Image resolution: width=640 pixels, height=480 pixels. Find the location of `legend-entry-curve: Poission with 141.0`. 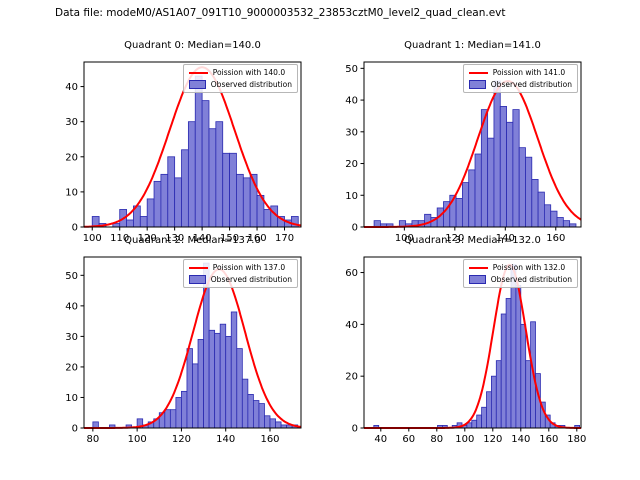

legend-entry-curve: Poission with 141.0 is located at coordinates (520, 72).